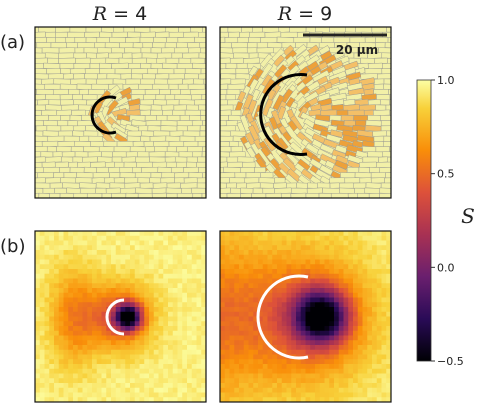 The width and height of the screenshot is (485, 410). Describe the element at coordinates (119, 14) in the screenshot. I see `column-title-left: R = 4` at that location.